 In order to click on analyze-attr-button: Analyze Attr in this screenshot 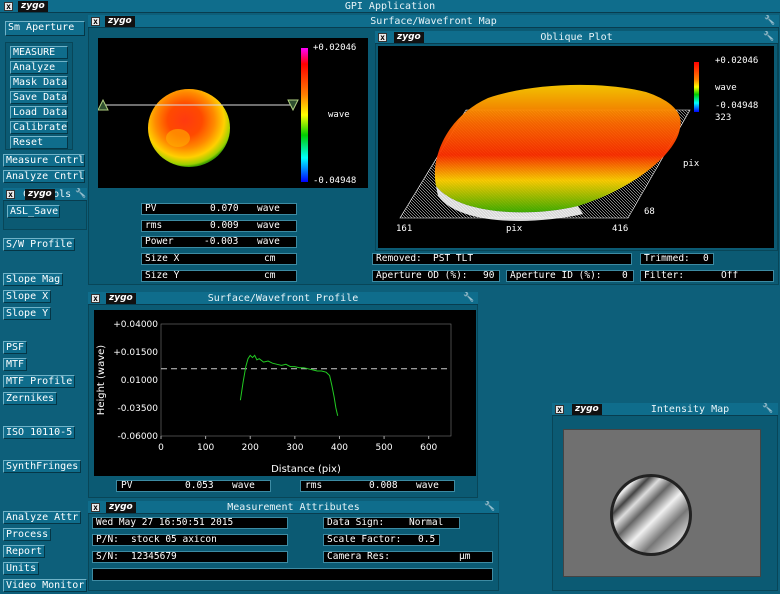, I will do `click(42, 517)`.